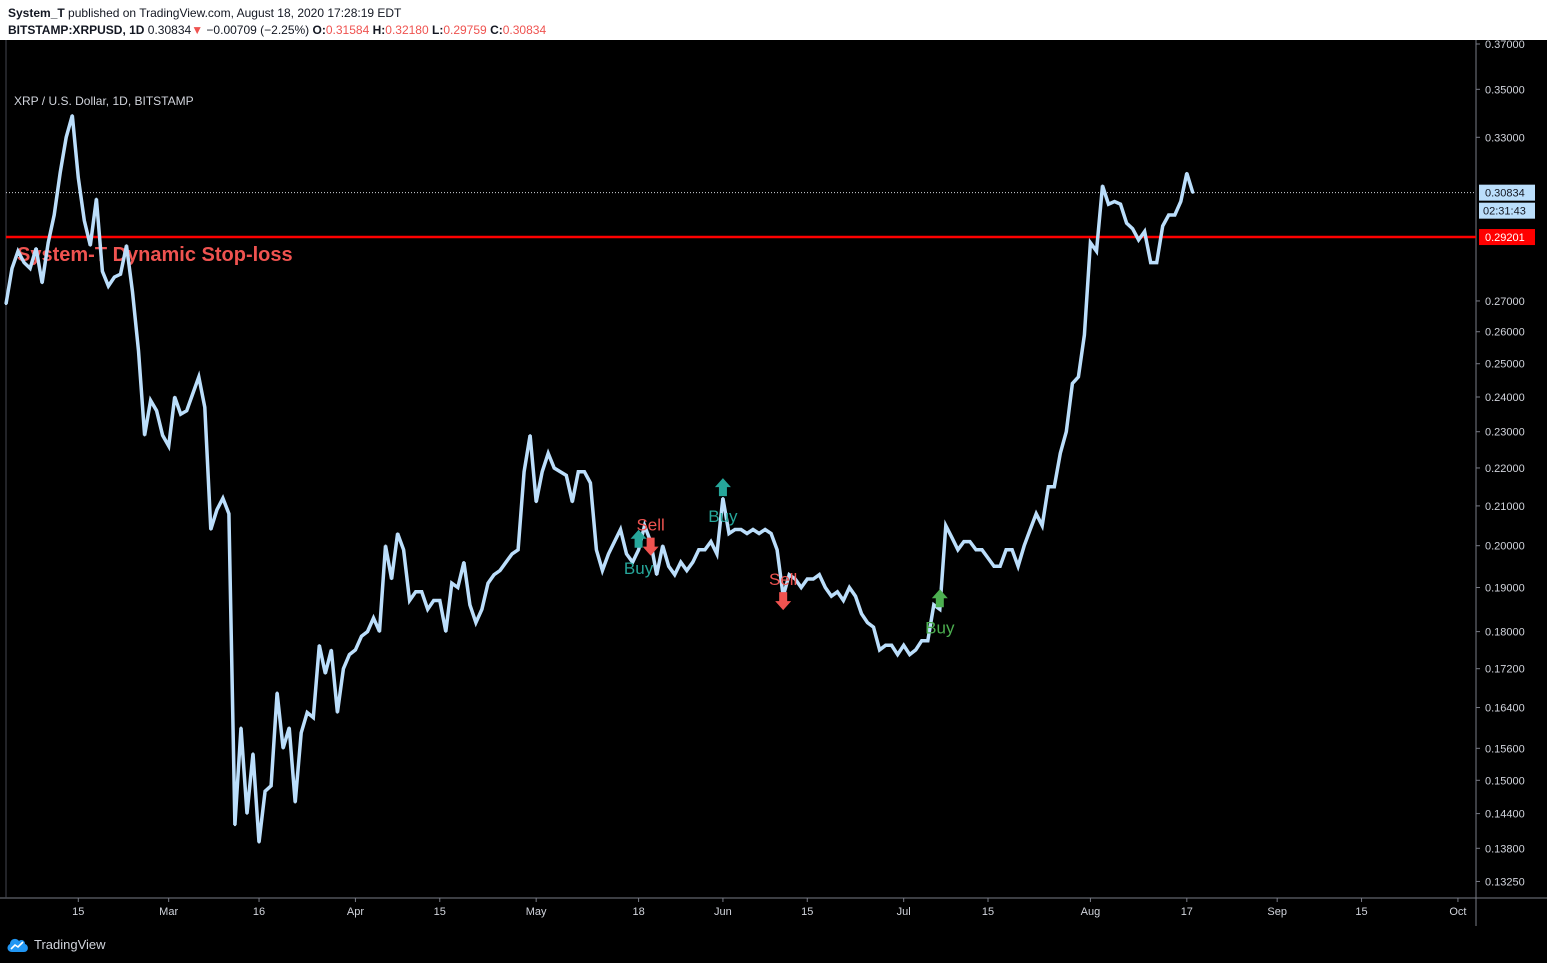  What do you see at coordinates (407, 30) in the screenshot?
I see `high-value: 0.32180` at bounding box center [407, 30].